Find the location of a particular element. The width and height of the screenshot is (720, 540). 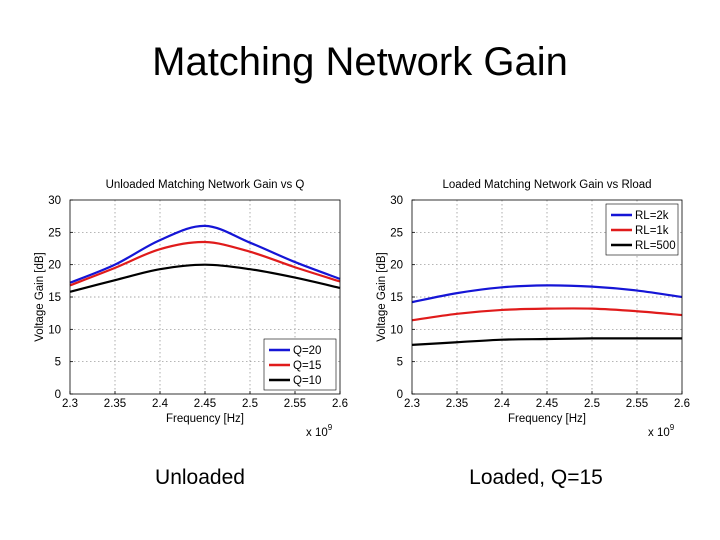

unloaded-y-tick-label: 20 is located at coordinates (54, 266).